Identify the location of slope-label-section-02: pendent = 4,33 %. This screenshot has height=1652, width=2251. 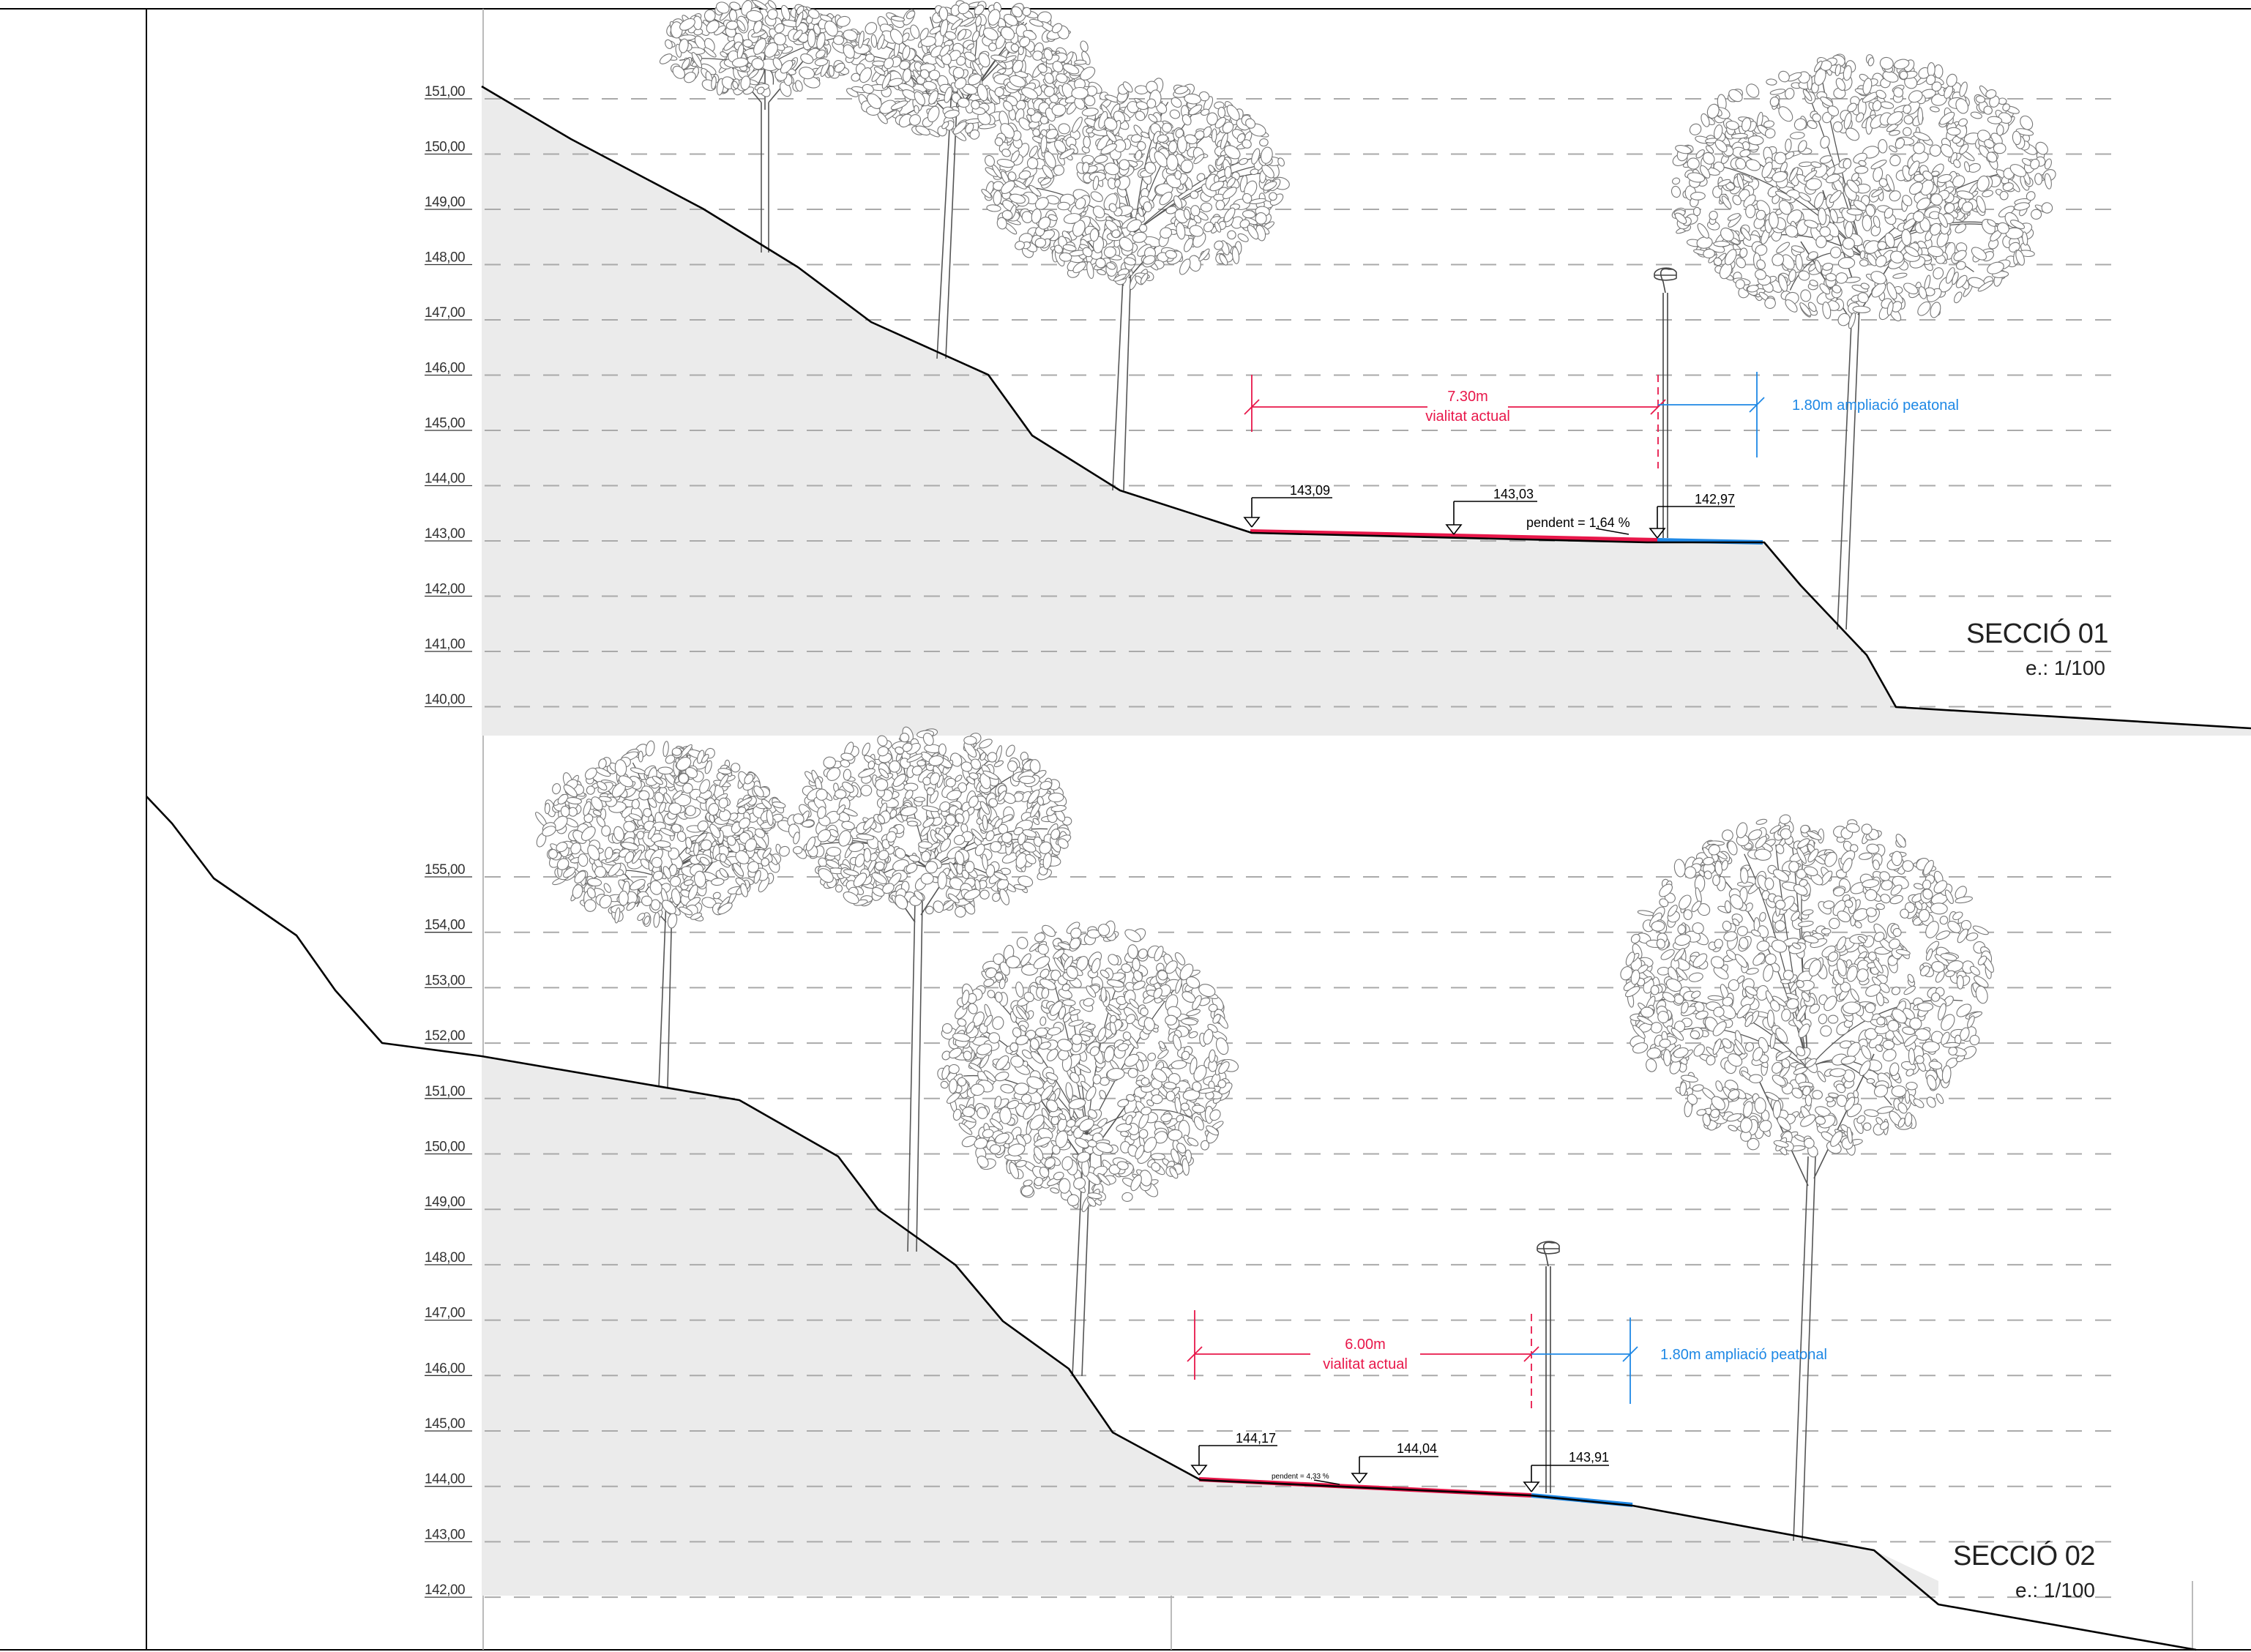
(1300, 1477).